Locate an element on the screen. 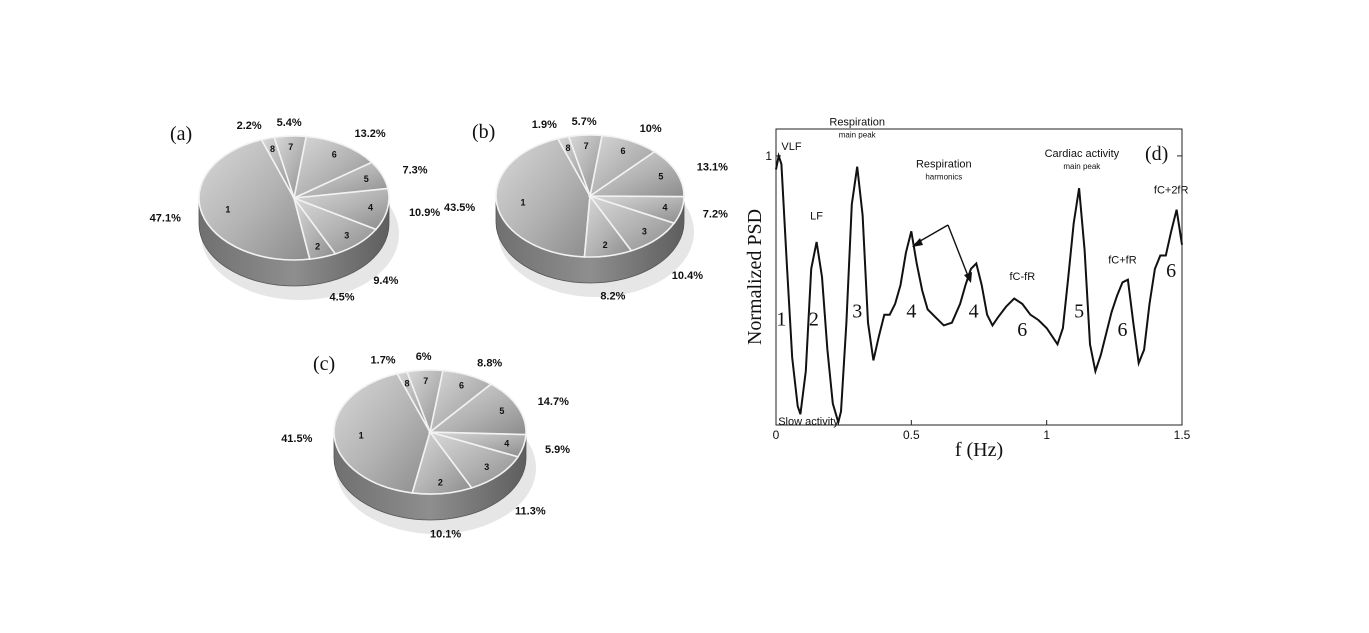 The height and width of the screenshot is (633, 1369). annotation-label: LF is located at coordinates (816, 216).